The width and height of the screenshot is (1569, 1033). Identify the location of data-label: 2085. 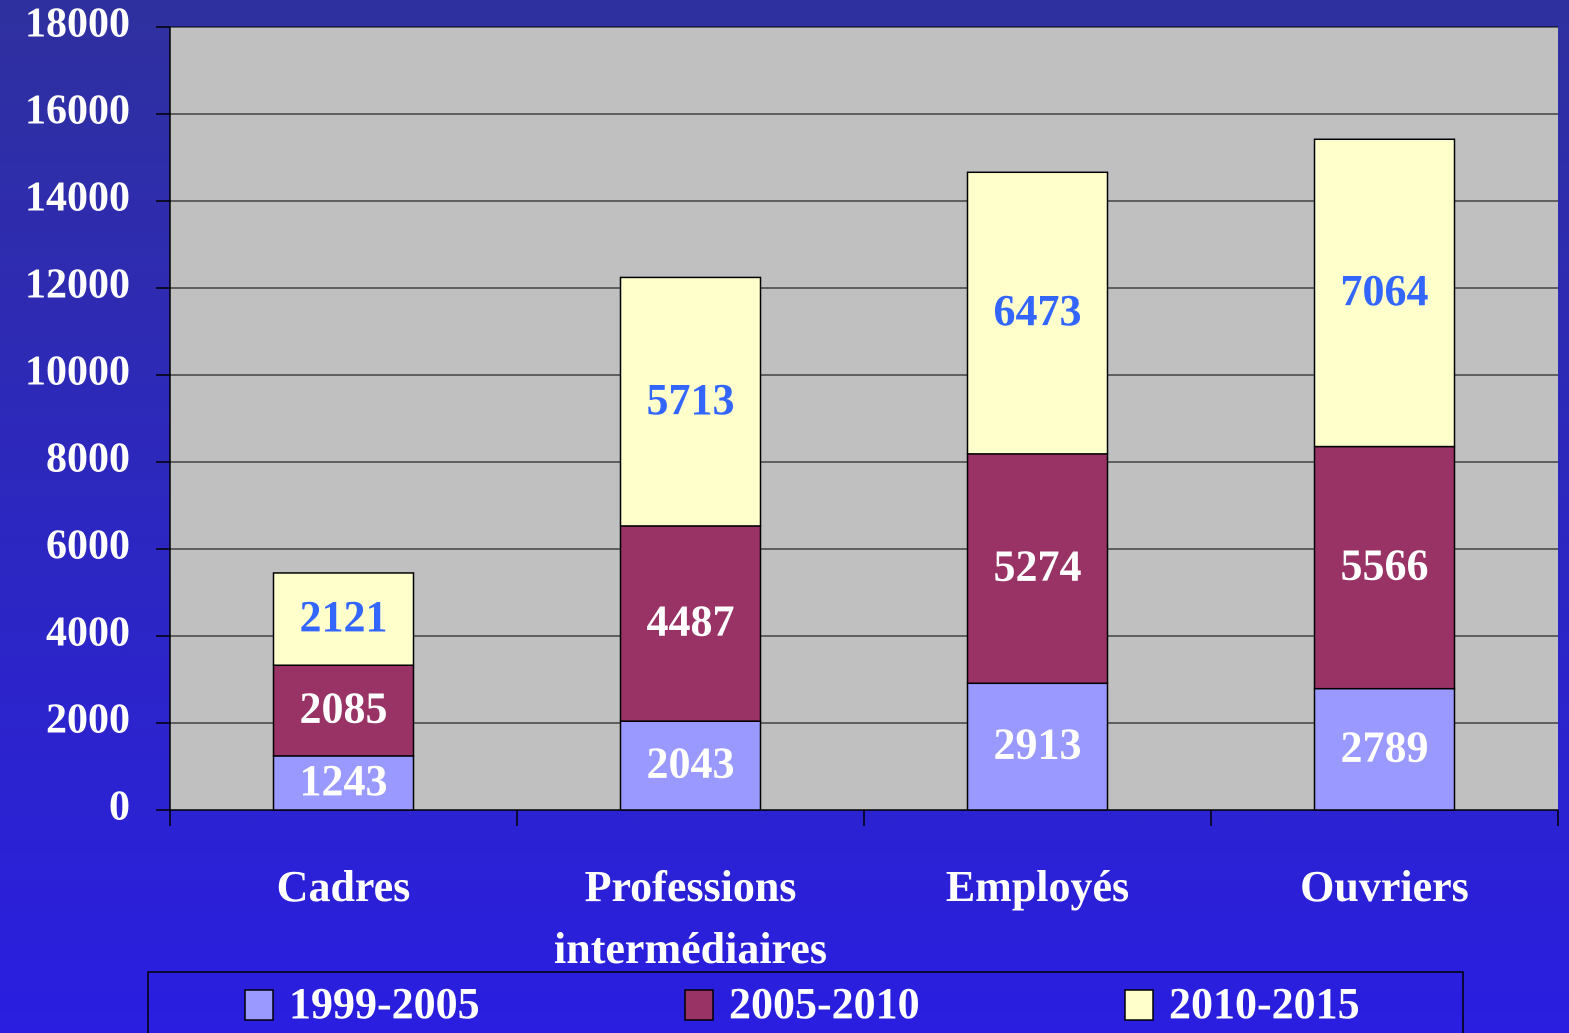
(344, 708).